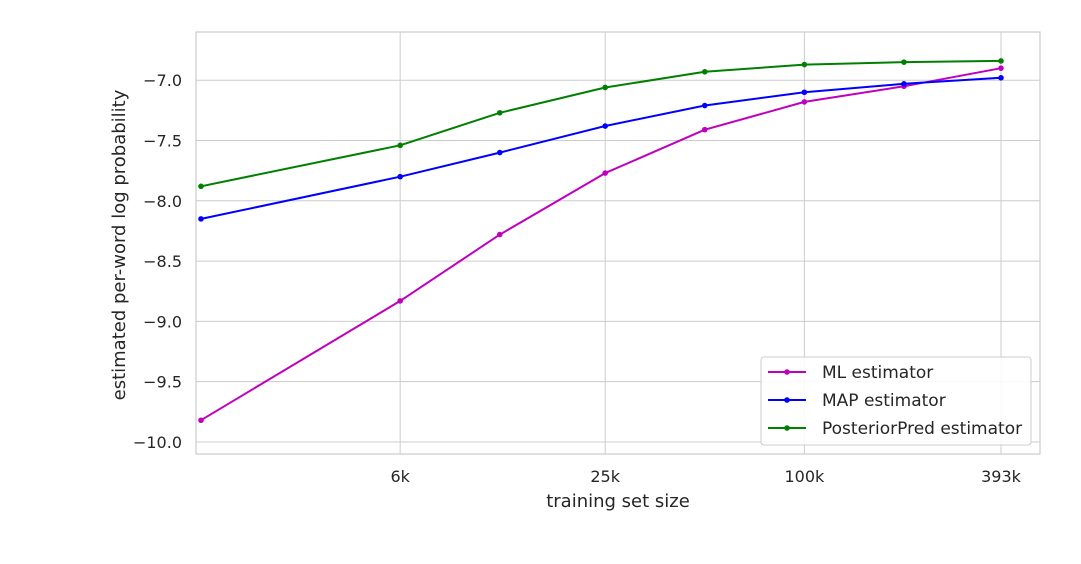 The image size is (1081, 564). I want to click on y-tick-labels: −10.0 −9.5 −9.0 −8.5 −8.0 −7.5 −7.0, so click(157, 261).